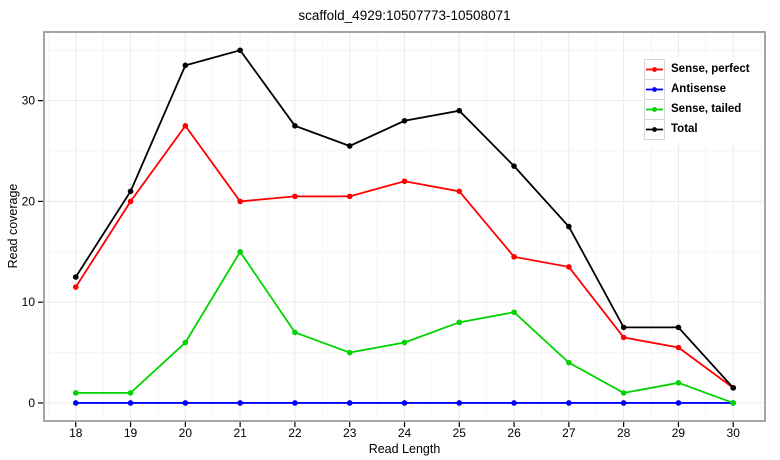 The height and width of the screenshot is (460, 780). Describe the element at coordinates (460, 433) in the screenshot. I see `x-tick-label: 25` at that location.